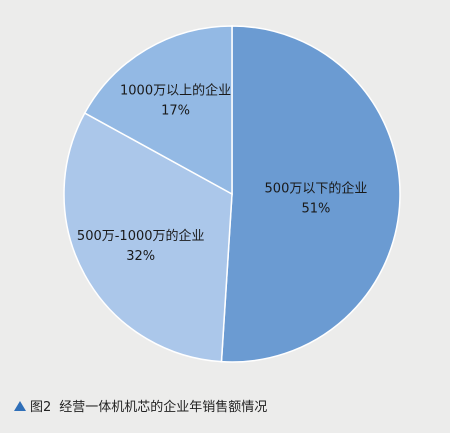  What do you see at coordinates (141, 236) in the screenshot?
I see `slice-category-label: 500万-1000万的企业` at bounding box center [141, 236].